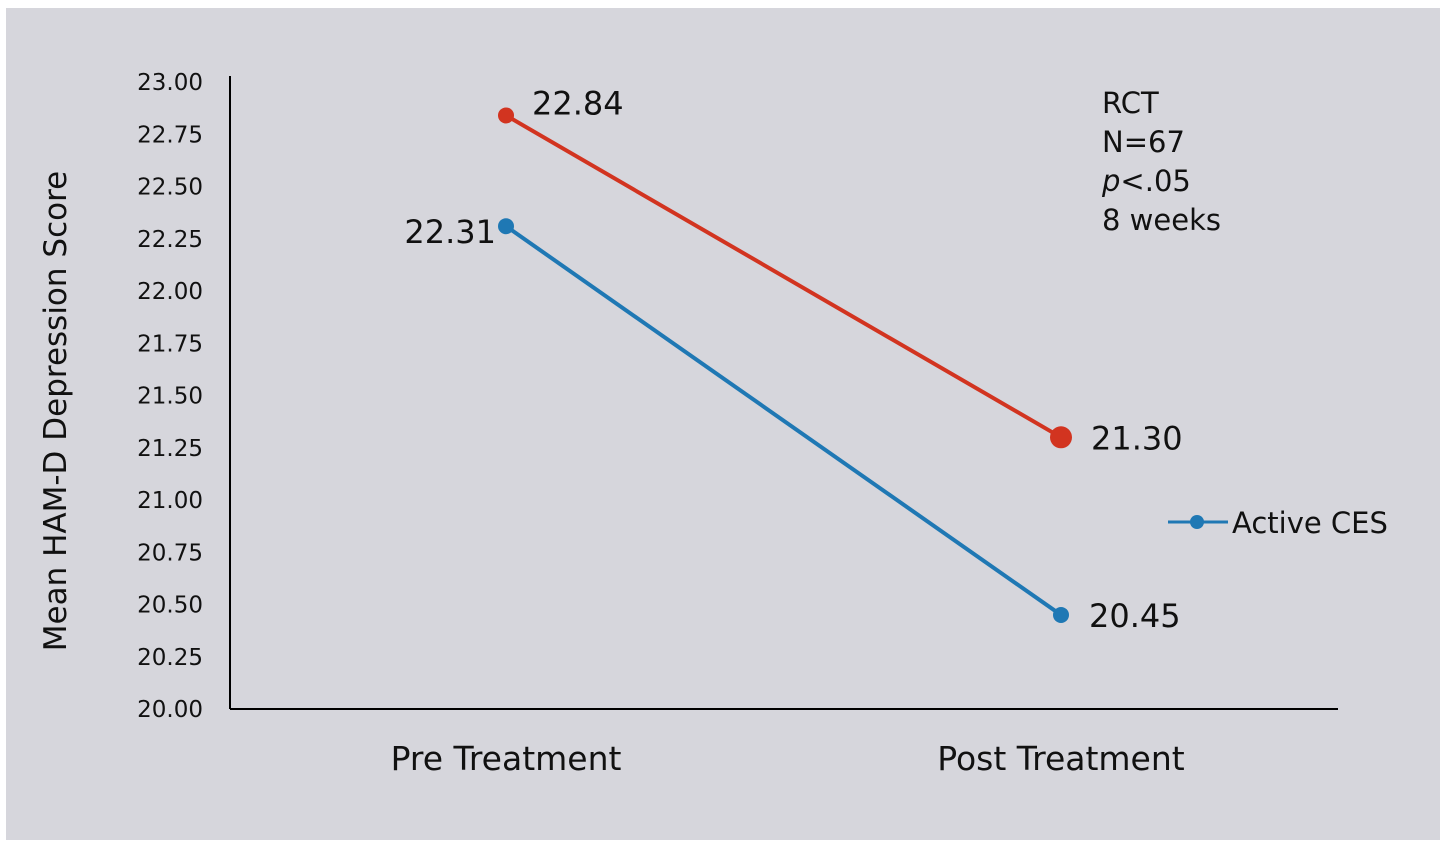 The width and height of the screenshot is (1447, 846). What do you see at coordinates (450, 232) in the screenshot?
I see `data-label: 22.31` at bounding box center [450, 232].